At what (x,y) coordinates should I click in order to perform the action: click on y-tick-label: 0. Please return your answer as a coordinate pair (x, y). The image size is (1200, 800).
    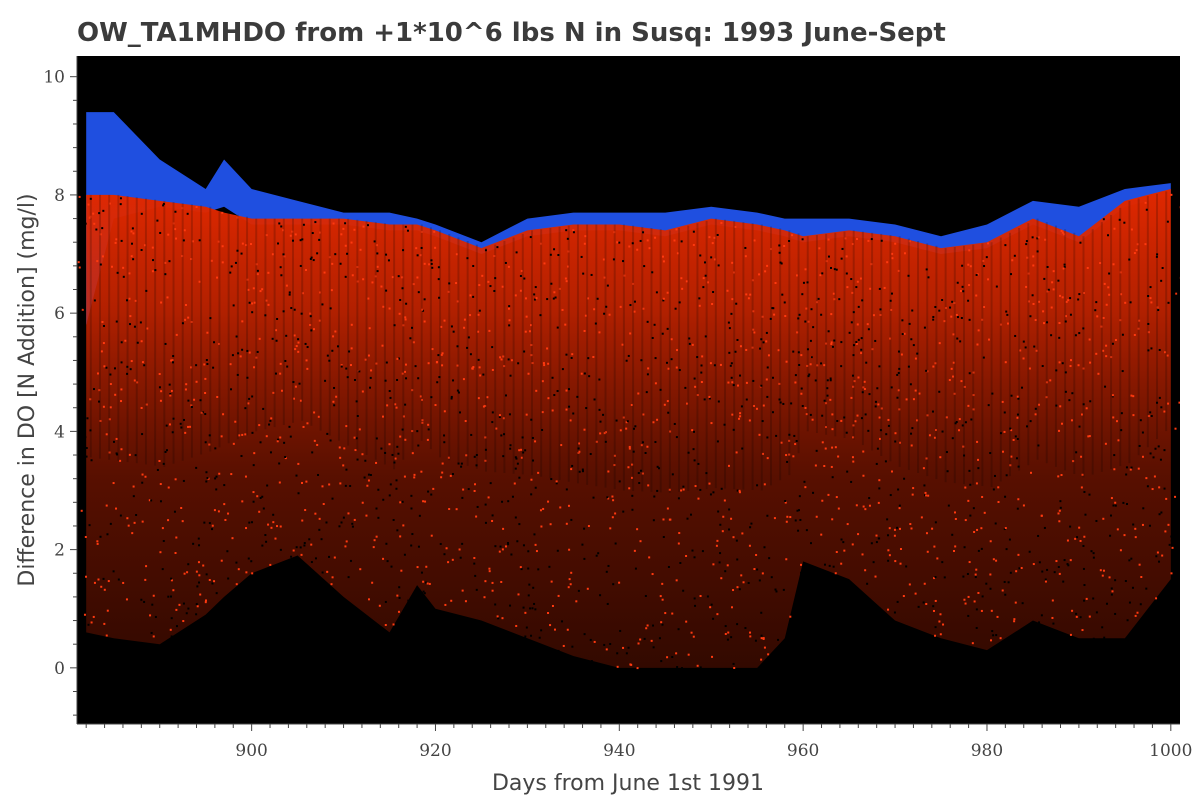
    Looking at the image, I should click on (59, 669).